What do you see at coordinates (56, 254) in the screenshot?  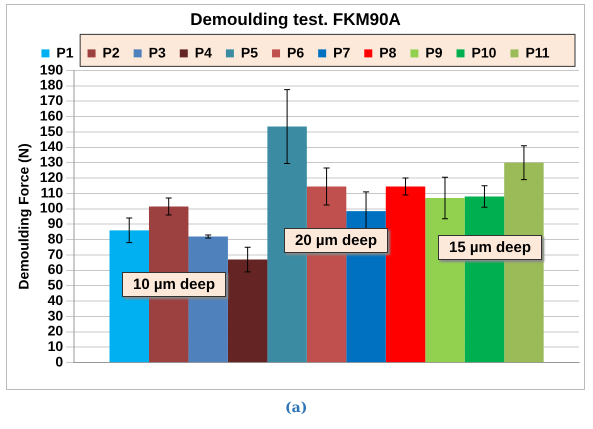 I see `y-tick-label: 70` at bounding box center [56, 254].